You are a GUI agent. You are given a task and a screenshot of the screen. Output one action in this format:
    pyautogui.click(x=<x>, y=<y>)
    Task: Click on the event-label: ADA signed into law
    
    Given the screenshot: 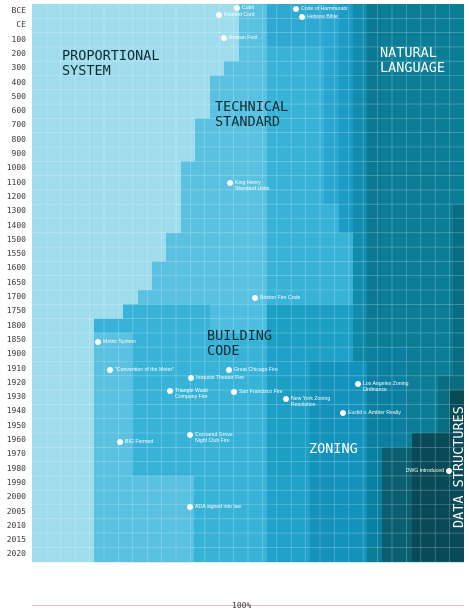 What is the action you would take?
    pyautogui.click(x=218, y=507)
    